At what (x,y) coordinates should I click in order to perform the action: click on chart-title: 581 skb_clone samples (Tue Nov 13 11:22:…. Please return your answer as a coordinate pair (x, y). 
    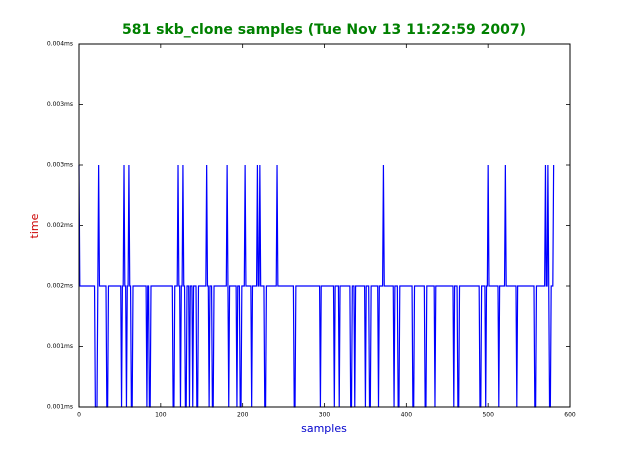
    Looking at the image, I should click on (324, 30).